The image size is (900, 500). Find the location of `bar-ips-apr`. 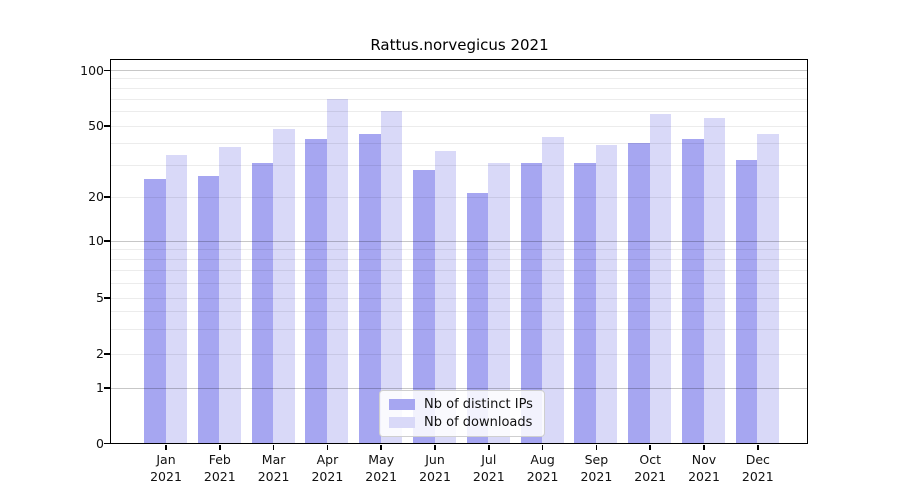

bar-ips-apr is located at coordinates (316, 291).